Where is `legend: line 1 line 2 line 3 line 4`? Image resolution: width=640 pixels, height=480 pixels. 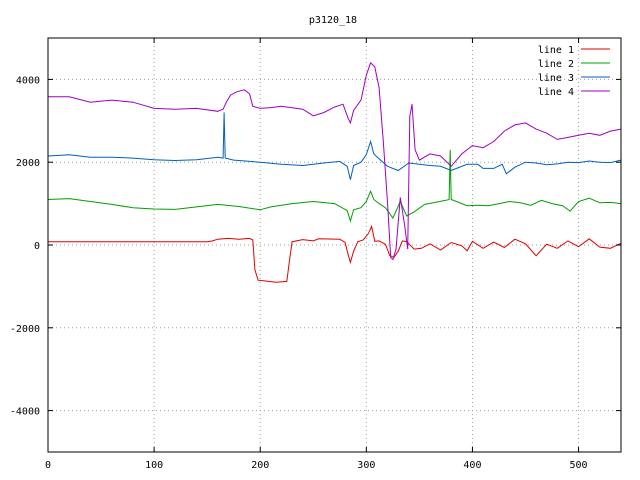 legend: line 1 line 2 line 3 line 4 is located at coordinates (574, 71).